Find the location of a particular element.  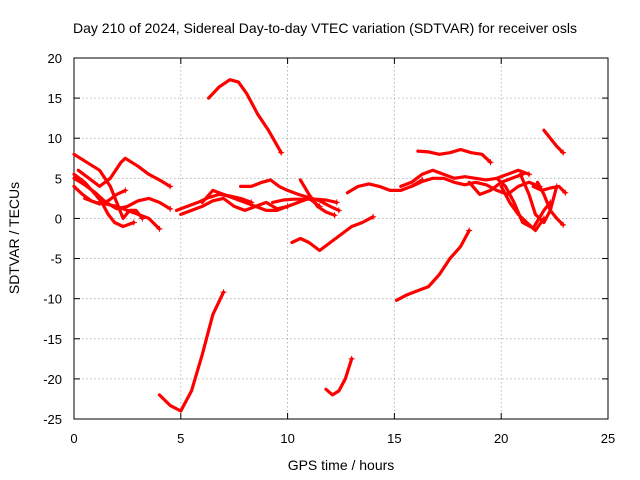

x-tick-labels: 0 5 10 15 20 25 is located at coordinates (342, 438).